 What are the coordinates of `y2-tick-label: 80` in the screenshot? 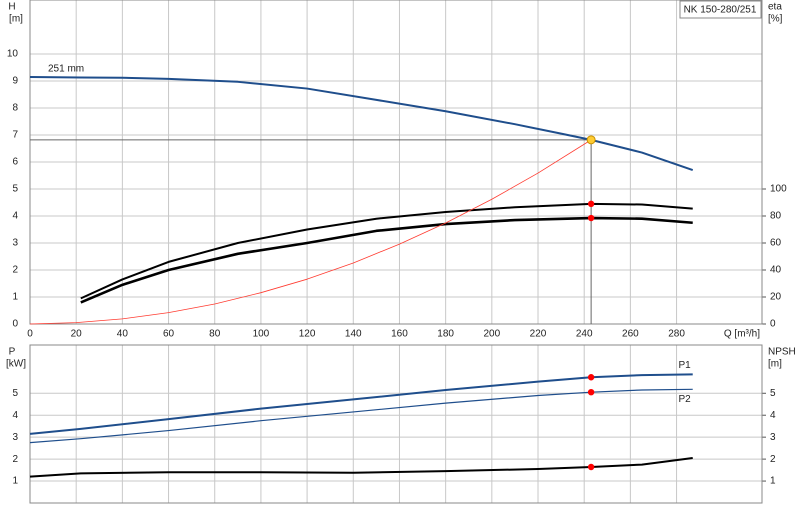 It's located at (776, 216).